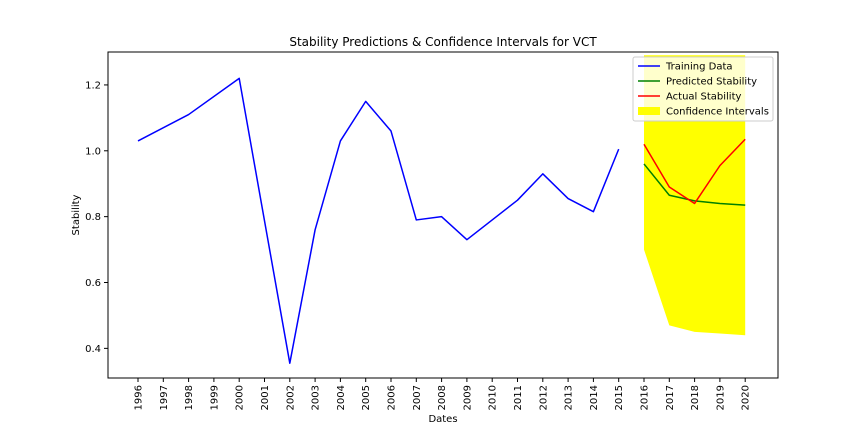 The image size is (864, 432). I want to click on y-tick-label: 1.0, so click(93, 151).